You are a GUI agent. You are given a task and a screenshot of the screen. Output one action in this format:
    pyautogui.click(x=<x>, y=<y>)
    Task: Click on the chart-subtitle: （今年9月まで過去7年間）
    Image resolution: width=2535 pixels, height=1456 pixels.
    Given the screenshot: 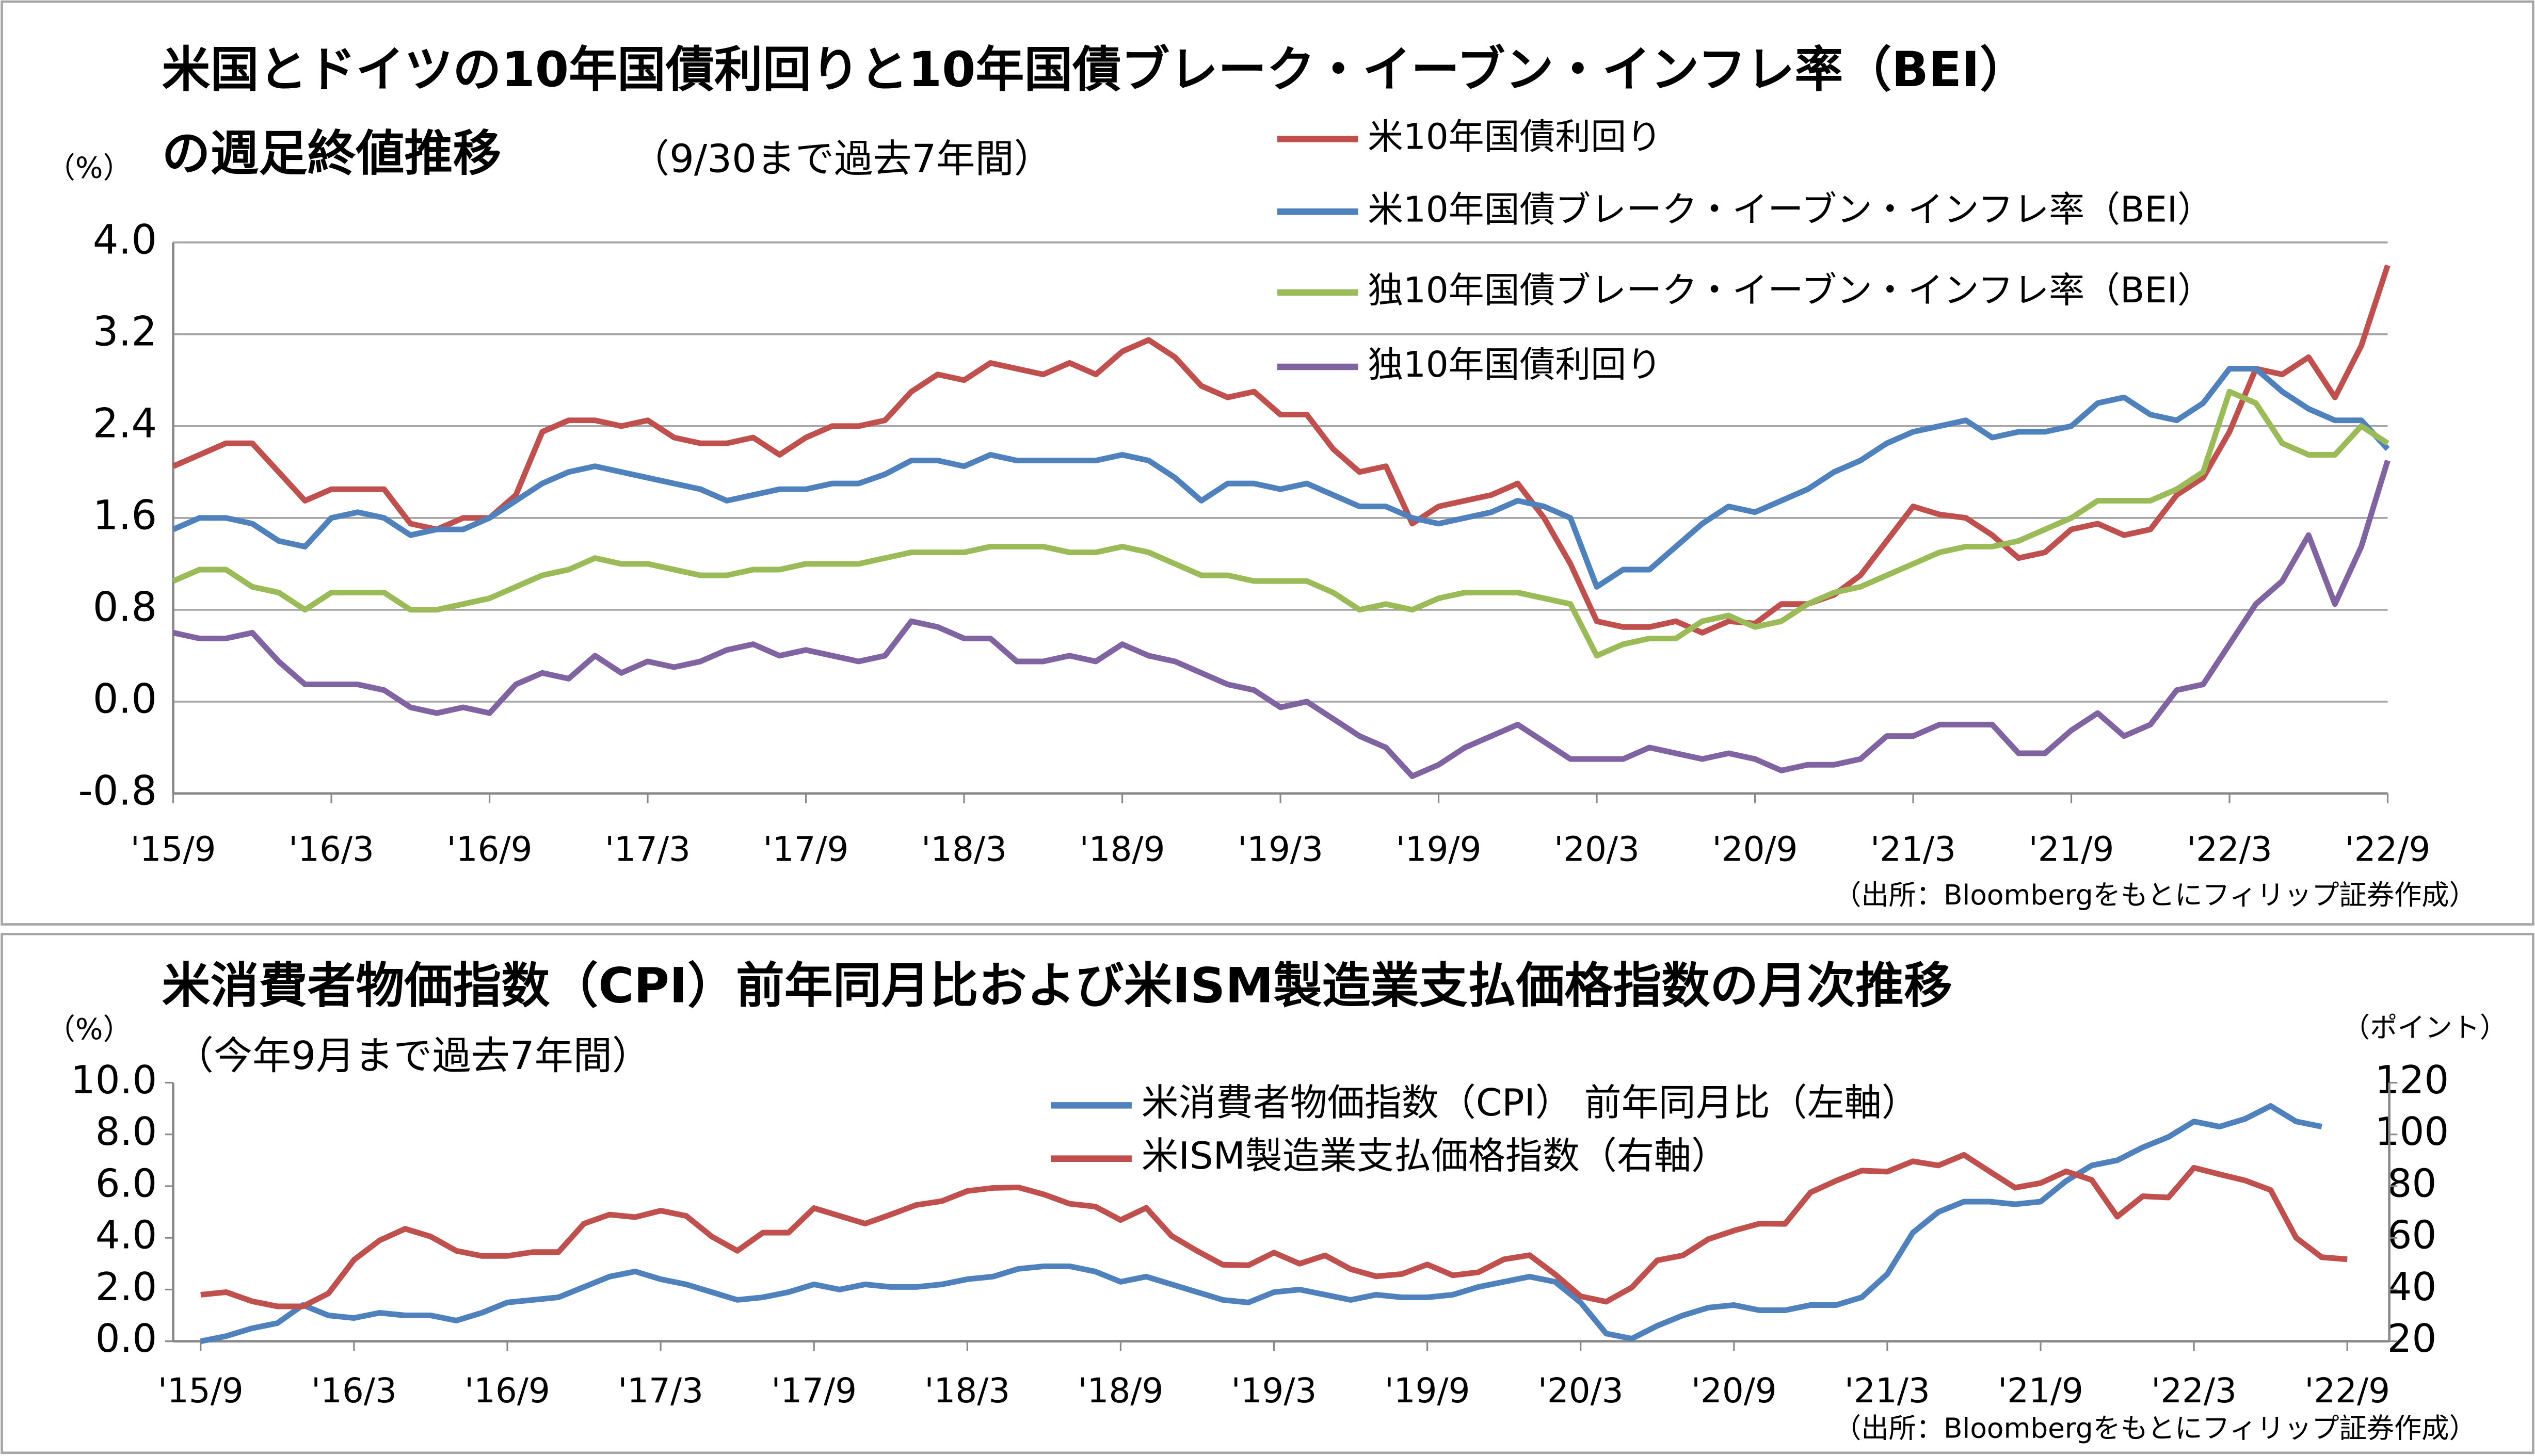 What is the action you would take?
    pyautogui.click(x=413, y=1055)
    